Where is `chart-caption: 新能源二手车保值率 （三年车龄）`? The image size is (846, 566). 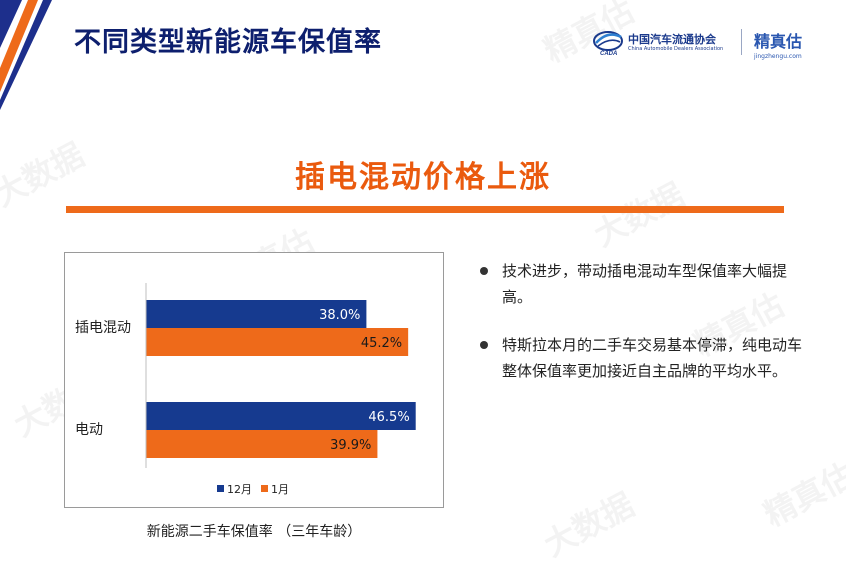
chart-caption: 新能源二手车保值率 （三年车龄） is located at coordinates (254, 532).